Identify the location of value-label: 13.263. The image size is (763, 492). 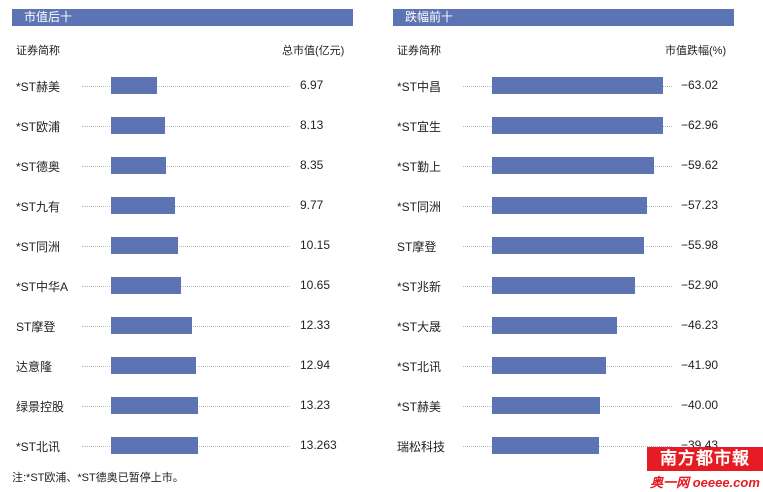
(317, 445).